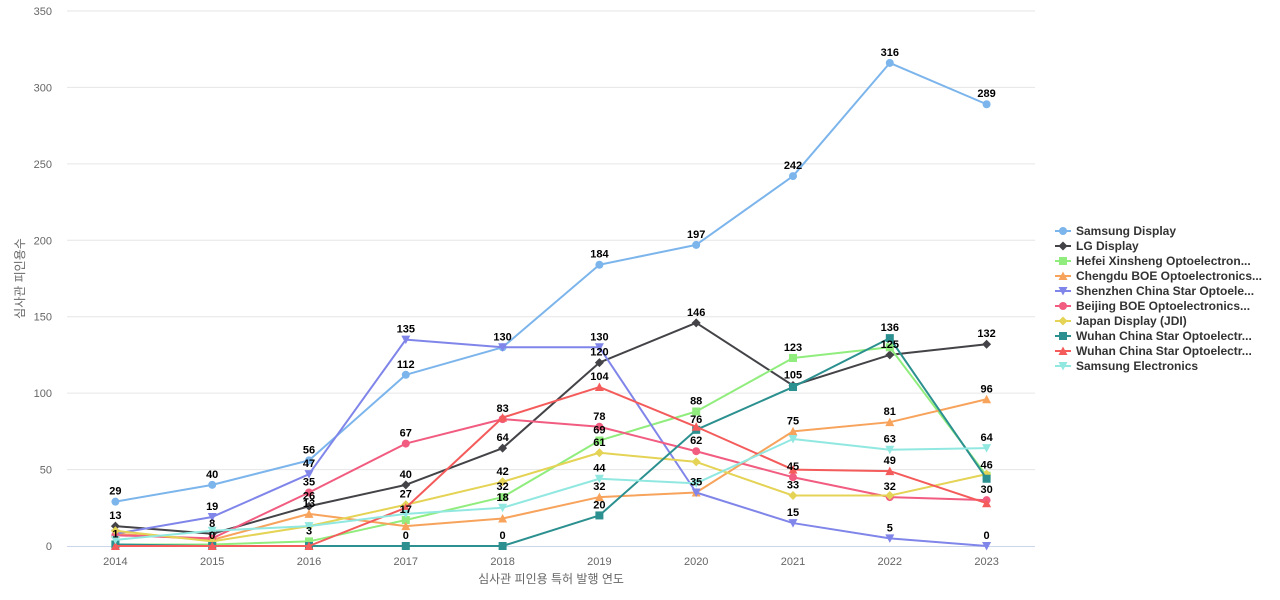 The width and height of the screenshot is (1280, 600). What do you see at coordinates (43, 318) in the screenshot?
I see `y-tick-label: 150` at bounding box center [43, 318].